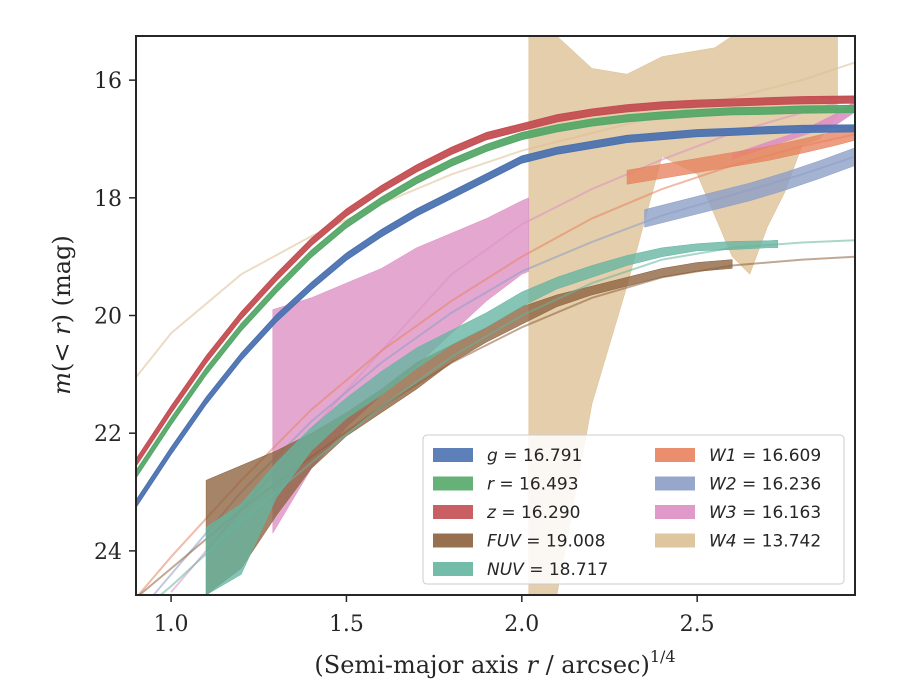  I want to click on legend-swatch-fuv, so click(453, 540).